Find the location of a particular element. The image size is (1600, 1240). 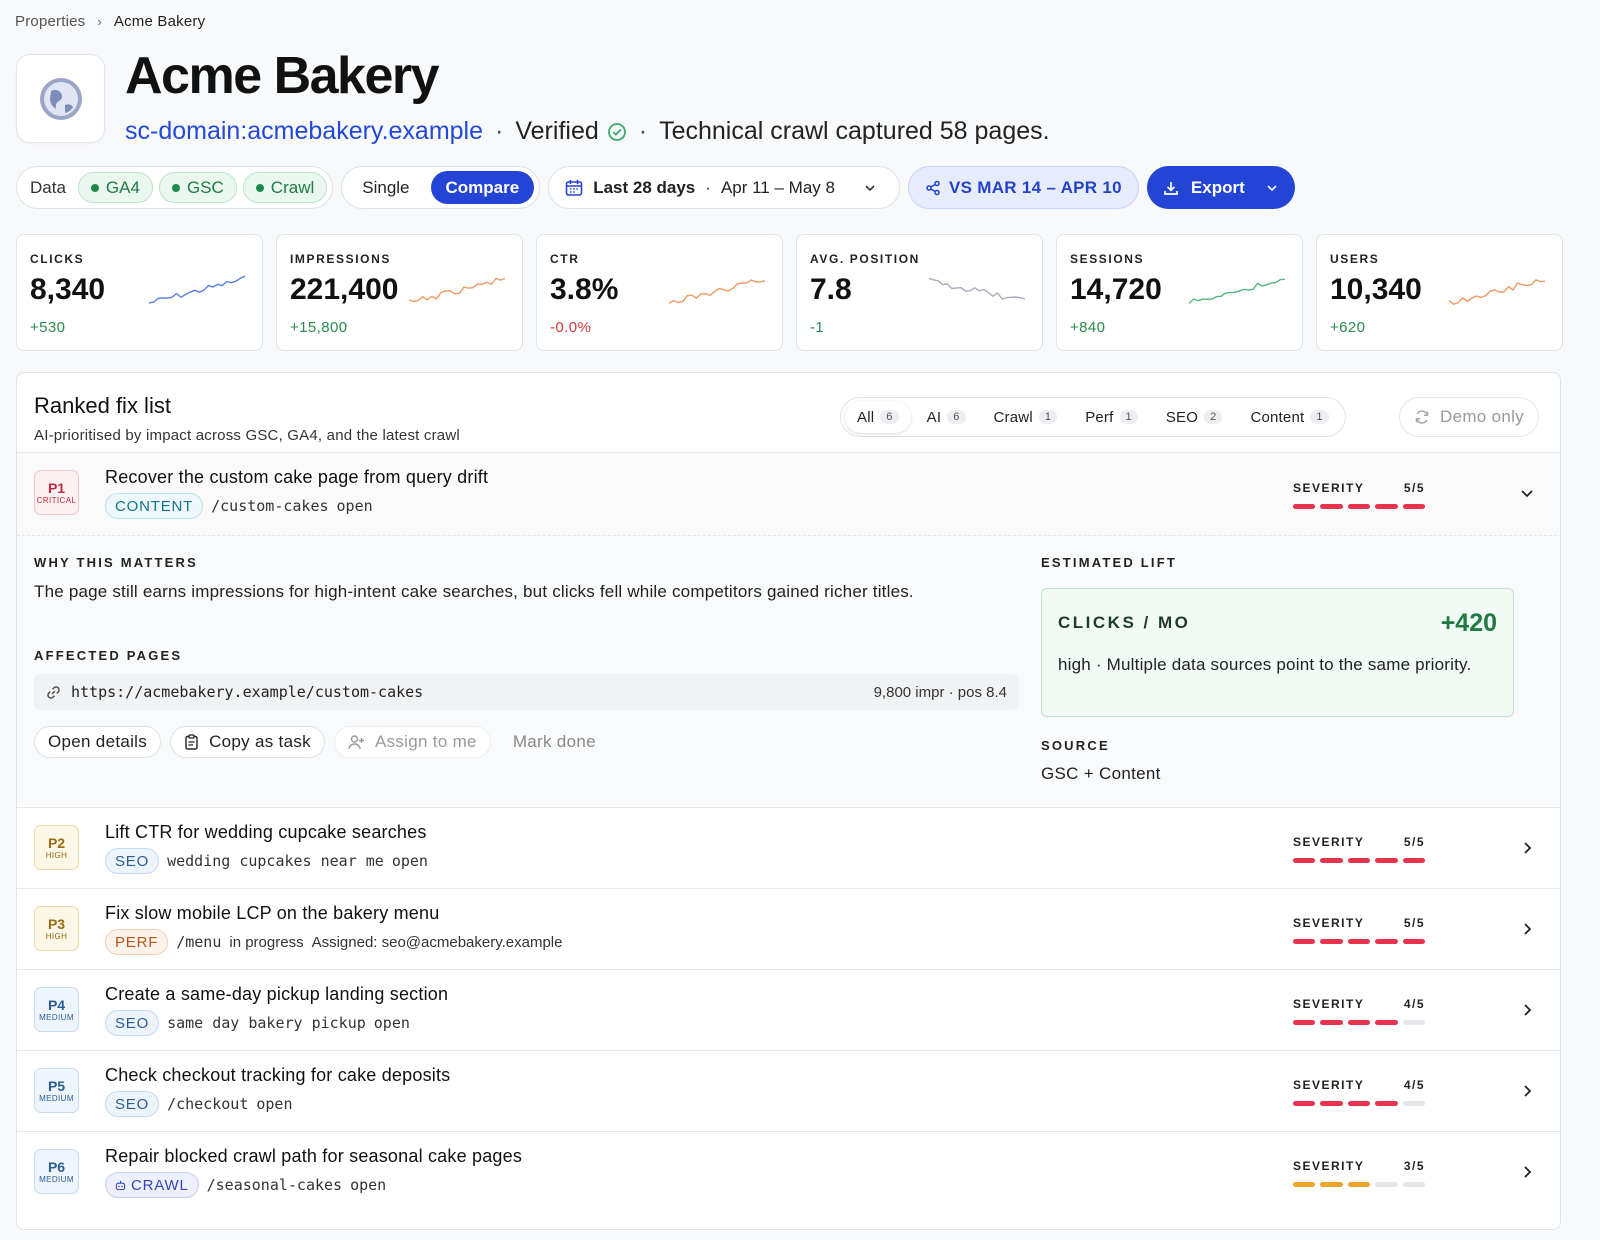

kpi-value: 14,720 is located at coordinates (1116, 289).